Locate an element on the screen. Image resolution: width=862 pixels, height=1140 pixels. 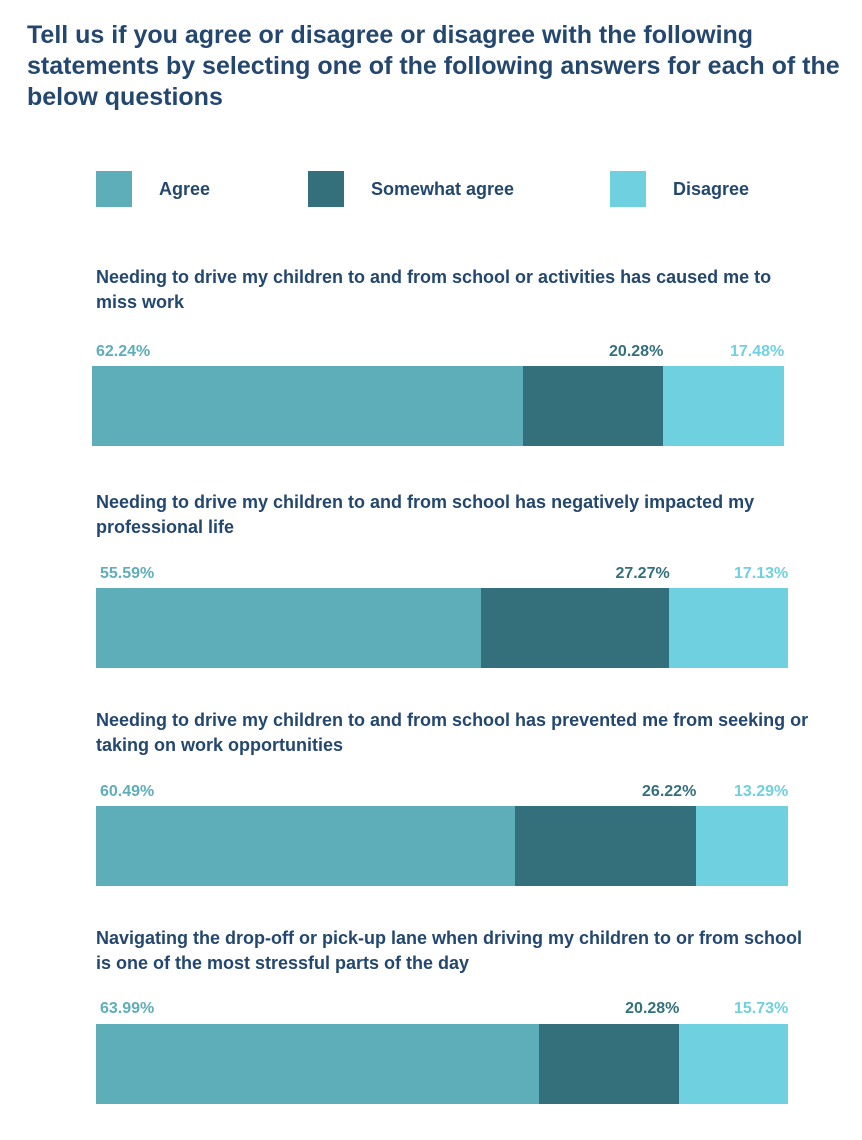
value-label-disagree: 13.29% is located at coordinates (761, 791).